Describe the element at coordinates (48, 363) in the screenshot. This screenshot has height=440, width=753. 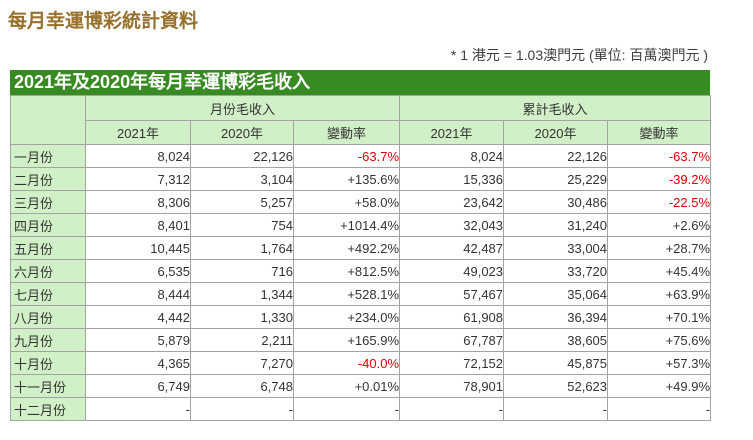
I see `month-cell: 十月份` at that location.